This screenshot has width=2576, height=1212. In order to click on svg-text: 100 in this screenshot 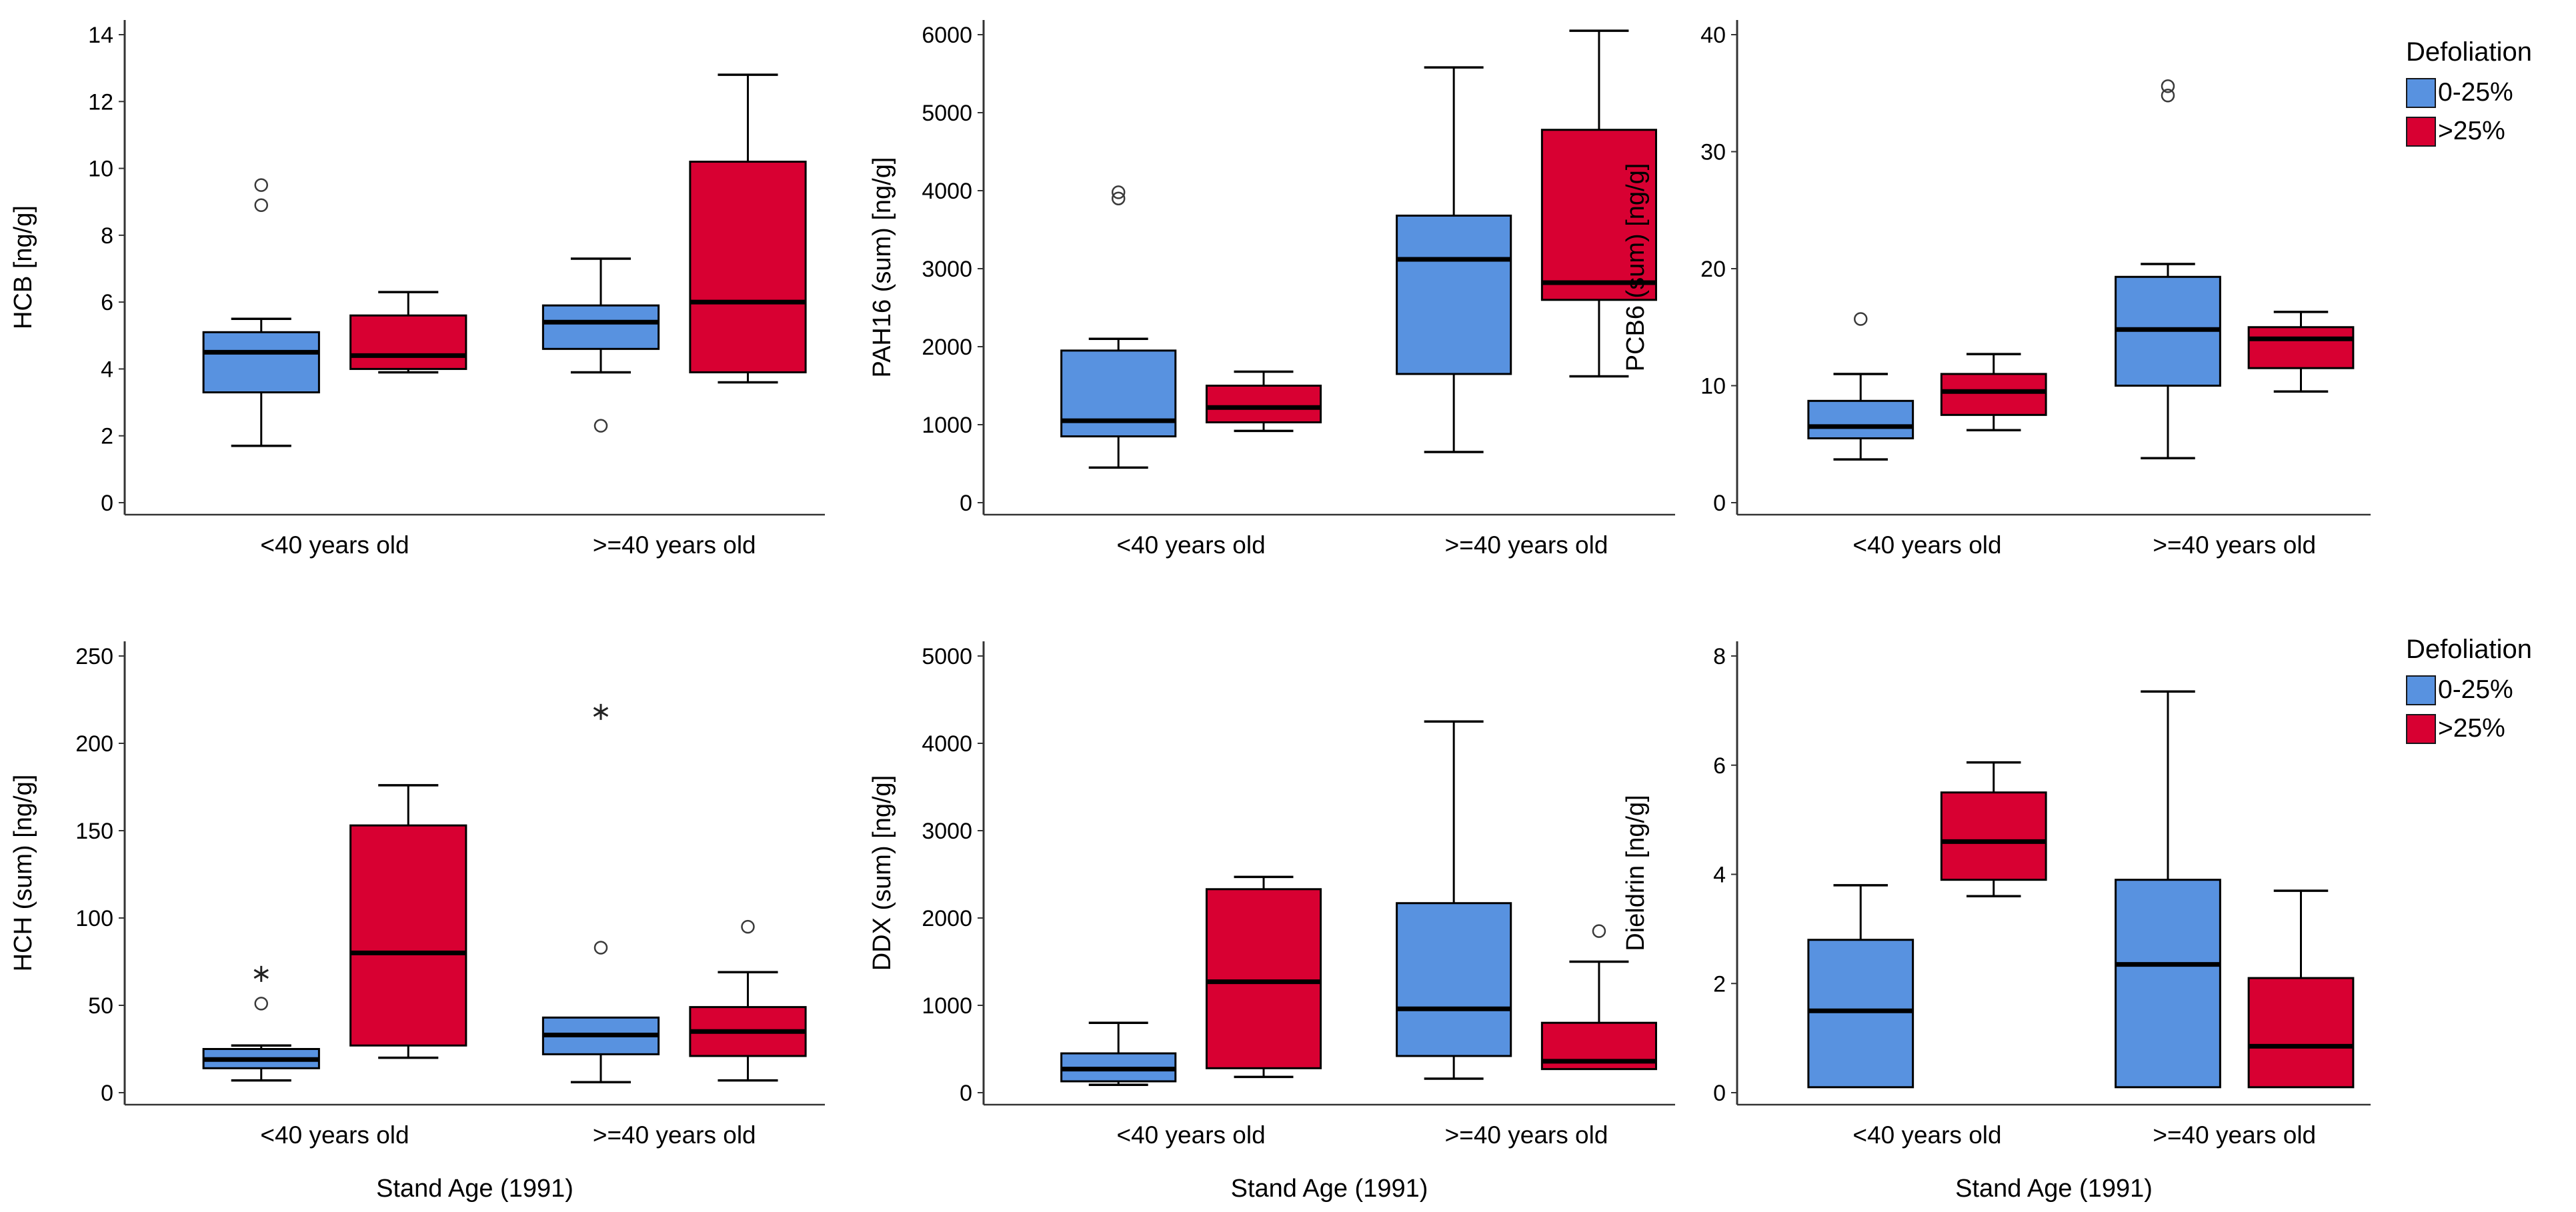, I will do `click(94, 918)`.